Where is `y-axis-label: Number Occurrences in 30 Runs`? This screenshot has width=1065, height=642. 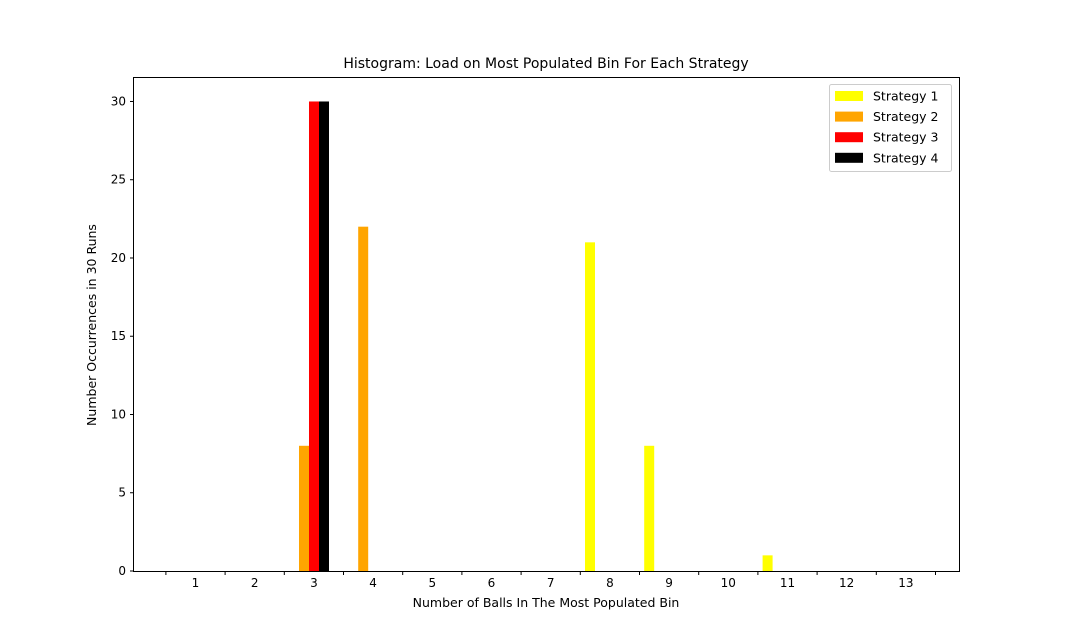 y-axis-label: Number Occurrences in 30 Runs is located at coordinates (91, 325).